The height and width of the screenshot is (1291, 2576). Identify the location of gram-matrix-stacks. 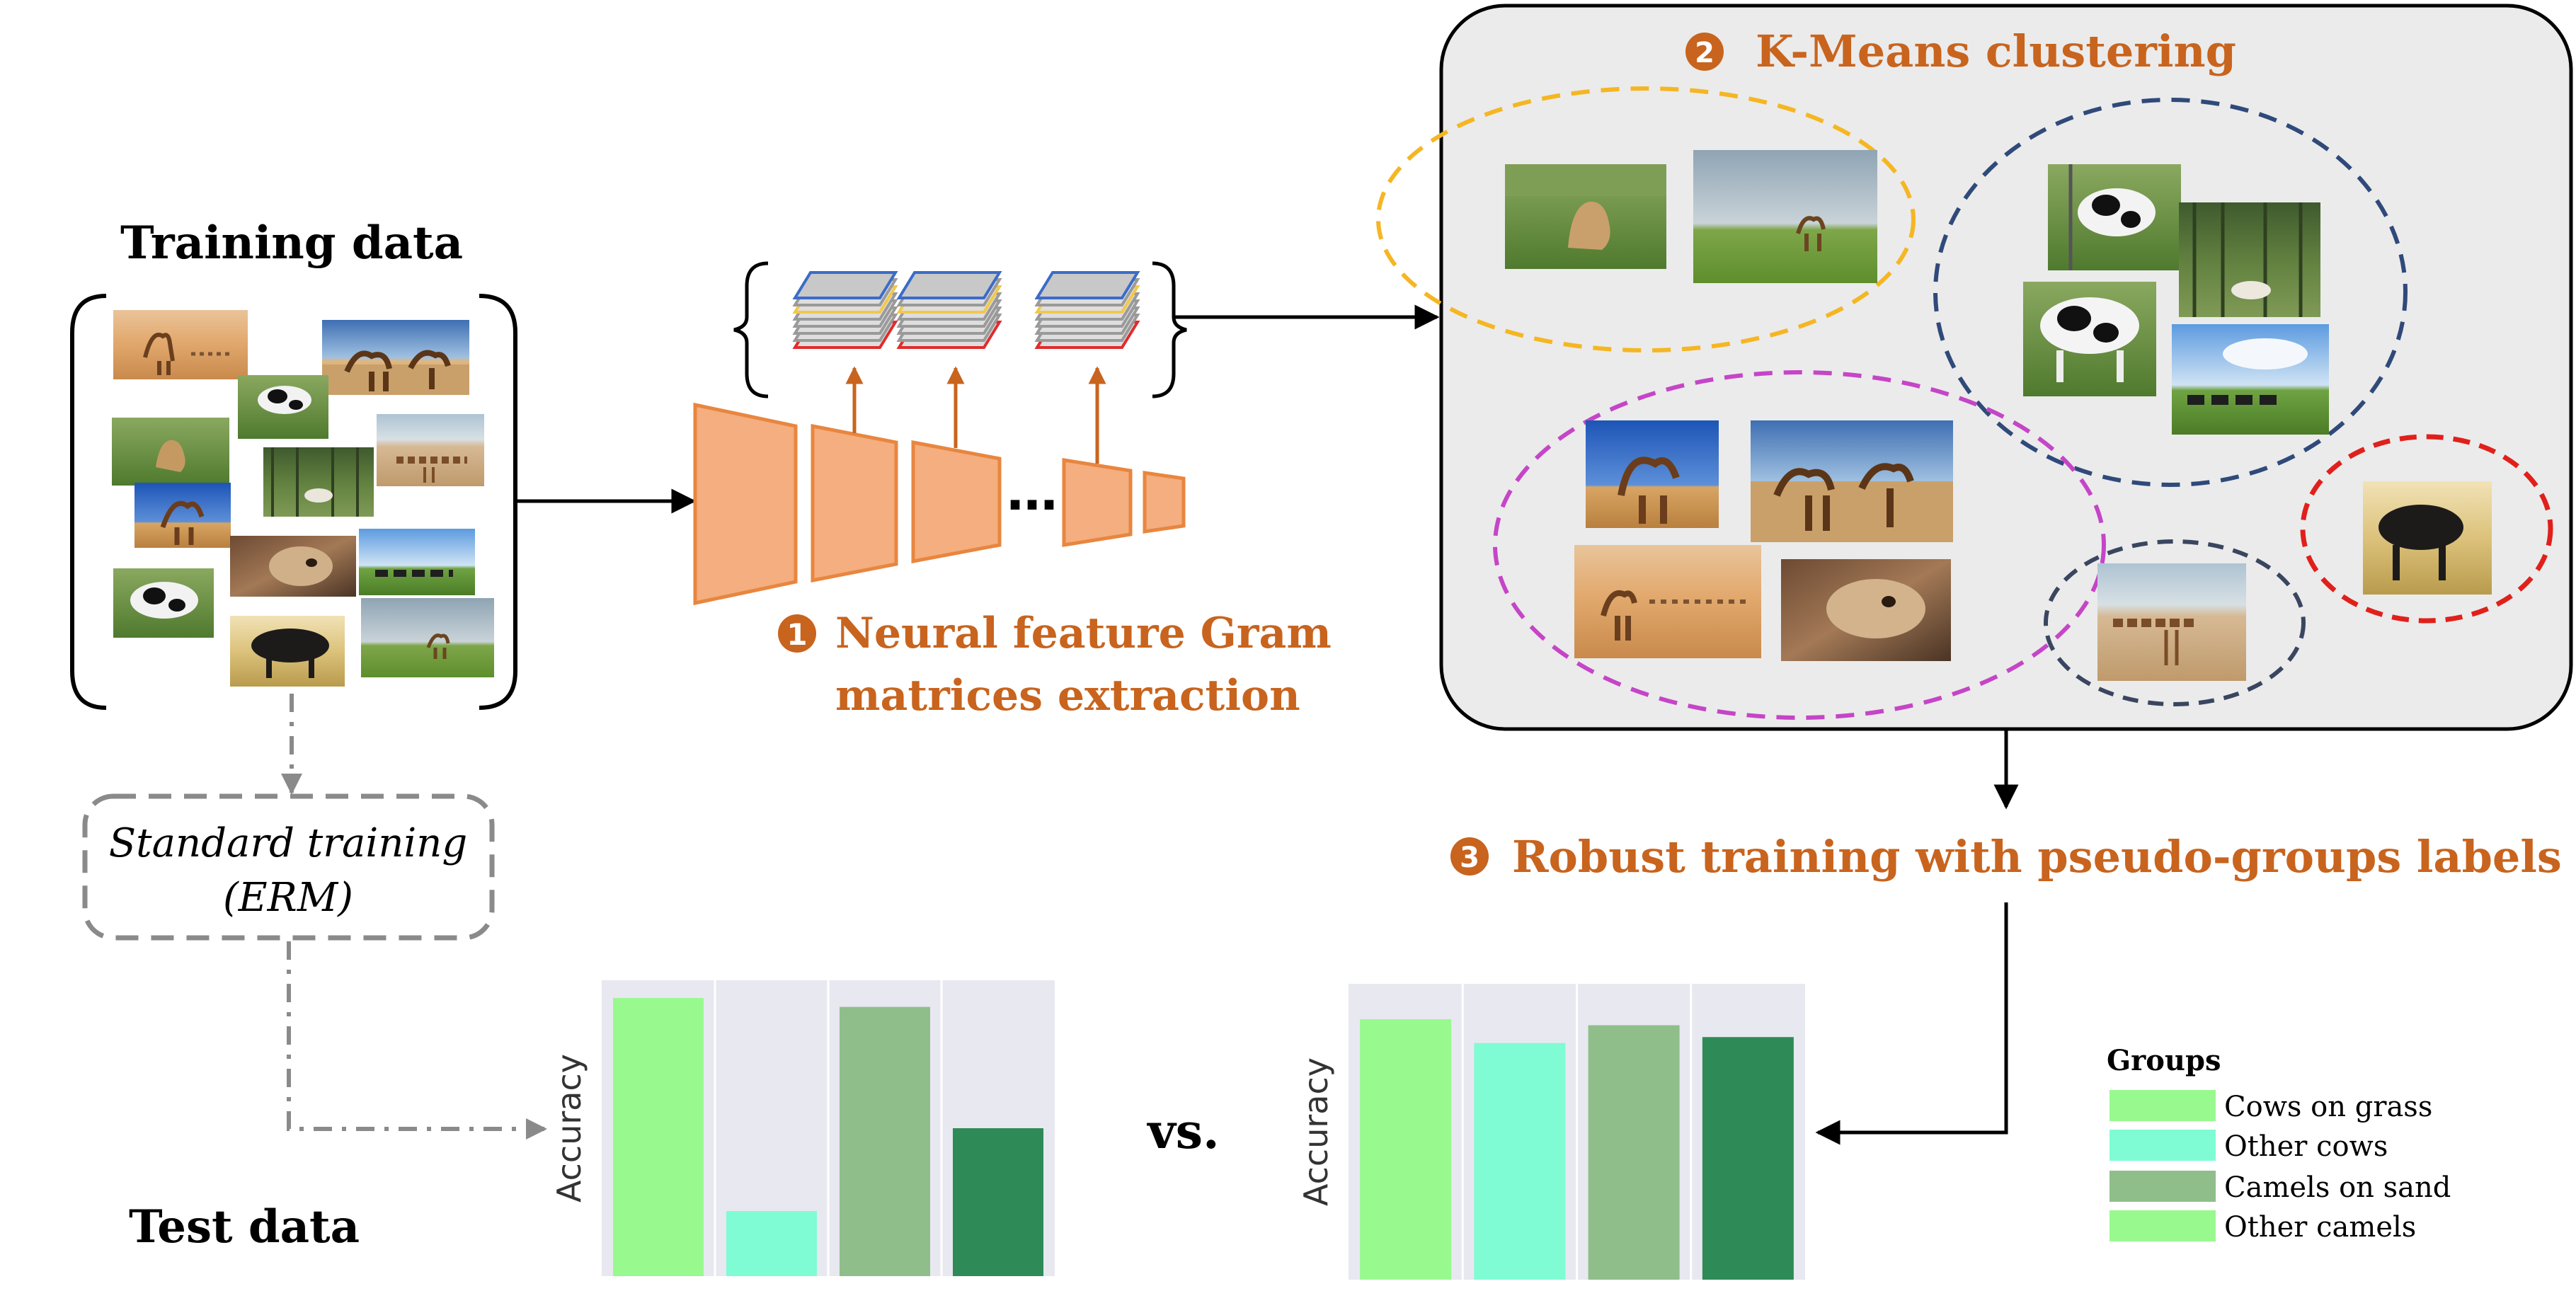
(960, 329).